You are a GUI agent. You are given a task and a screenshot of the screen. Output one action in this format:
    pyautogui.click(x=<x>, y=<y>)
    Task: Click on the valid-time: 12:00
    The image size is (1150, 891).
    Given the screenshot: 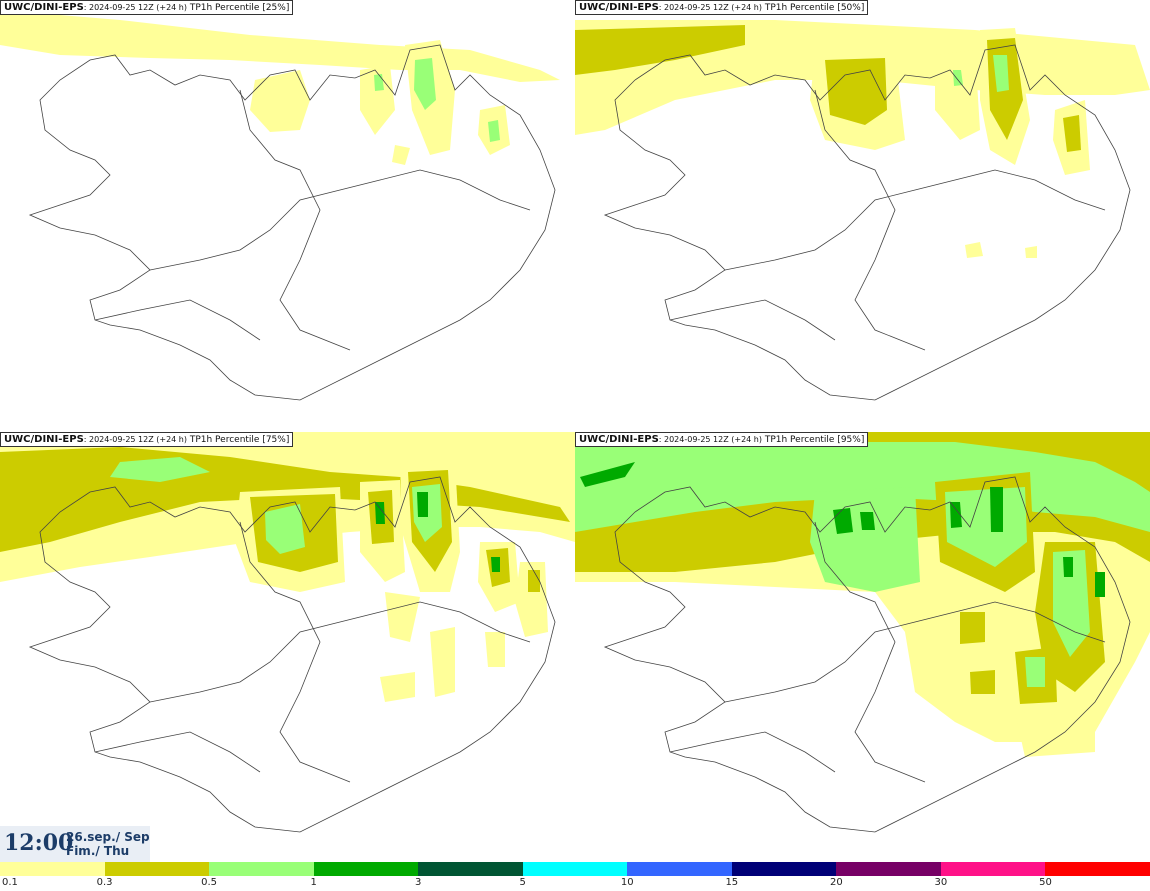 What is the action you would take?
    pyautogui.click(x=39, y=843)
    